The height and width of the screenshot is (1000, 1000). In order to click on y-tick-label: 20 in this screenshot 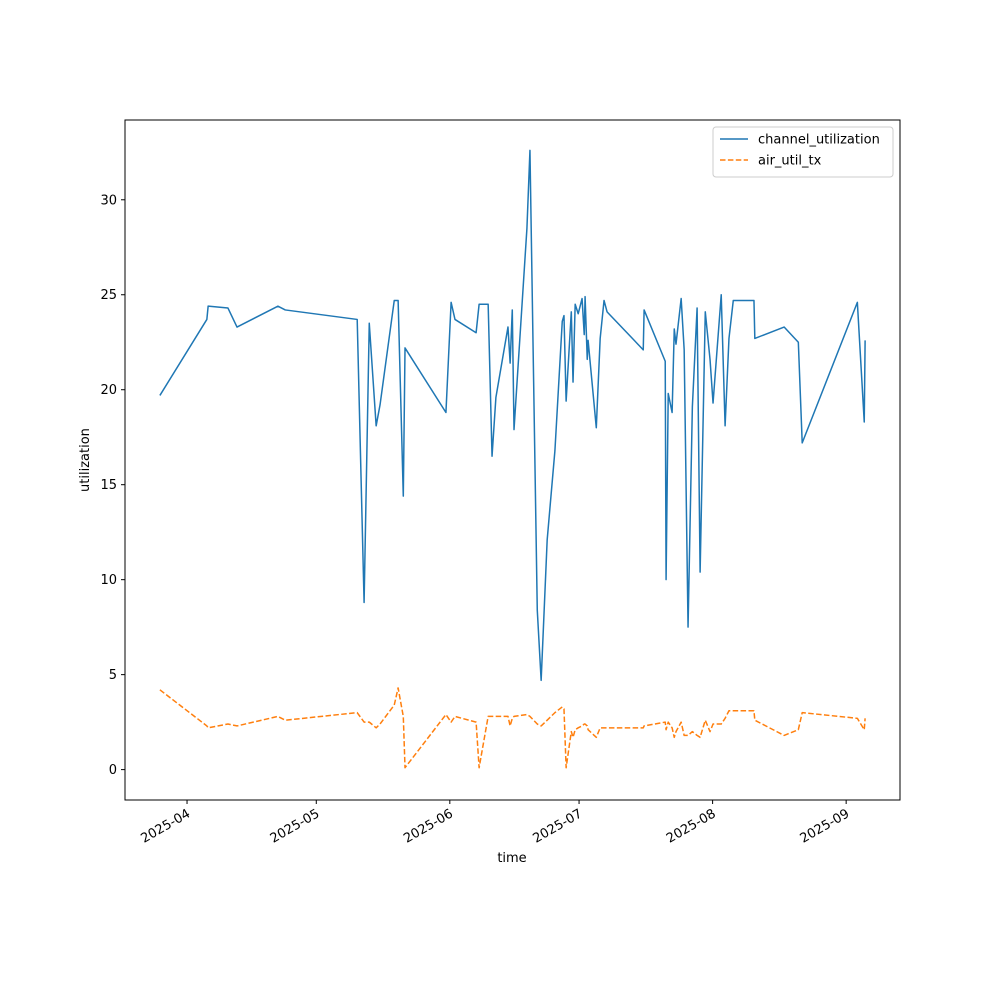, I will do `click(108, 390)`.